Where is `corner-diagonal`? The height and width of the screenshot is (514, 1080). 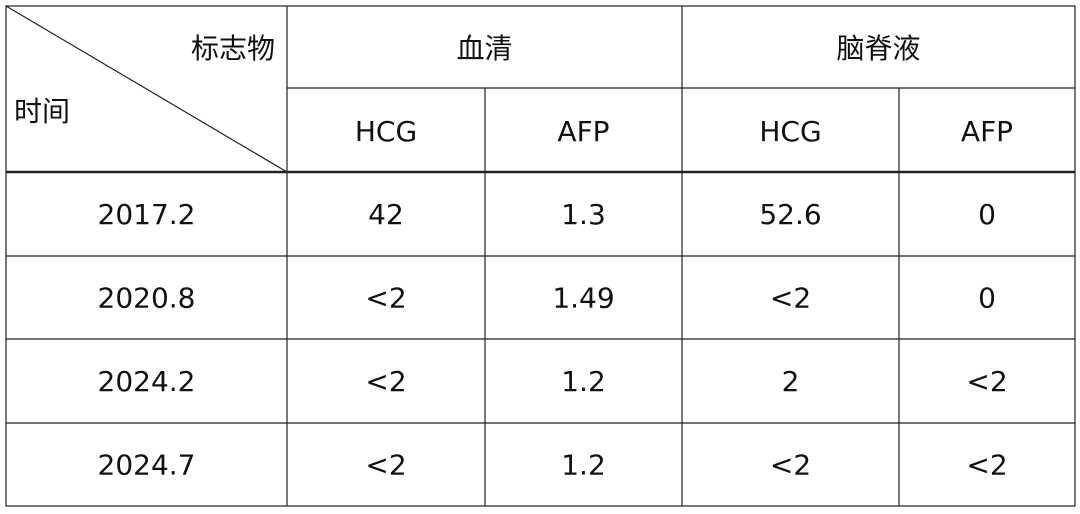
corner-diagonal is located at coordinates (146, 89).